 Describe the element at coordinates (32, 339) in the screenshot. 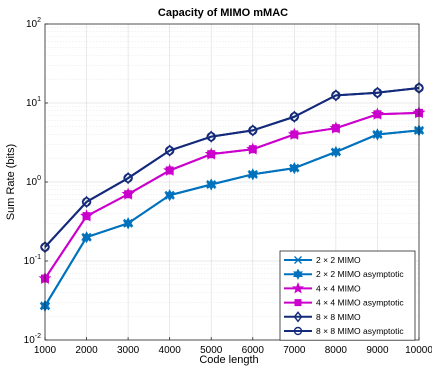

I see `y-tick-label: 10⁻²` at that location.